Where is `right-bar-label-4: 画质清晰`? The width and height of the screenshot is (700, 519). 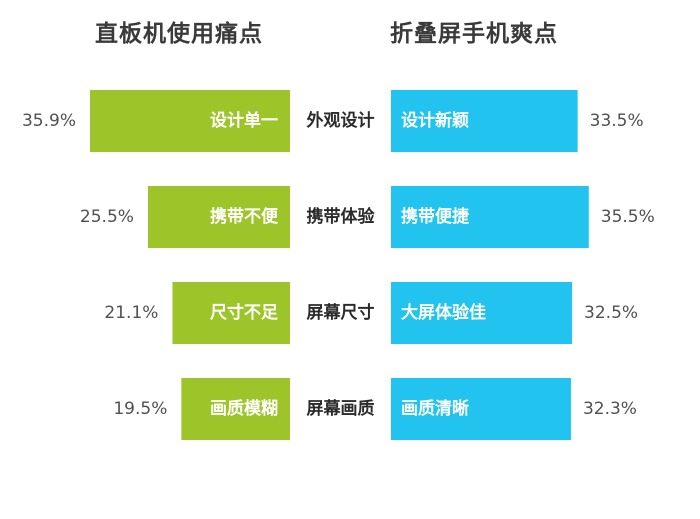
right-bar-label-4: 画质清晰 is located at coordinates (435, 408).